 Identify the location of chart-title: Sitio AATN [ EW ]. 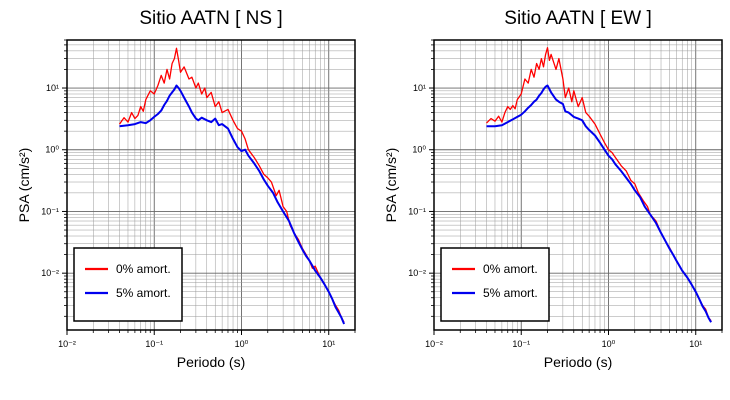
(577, 18).